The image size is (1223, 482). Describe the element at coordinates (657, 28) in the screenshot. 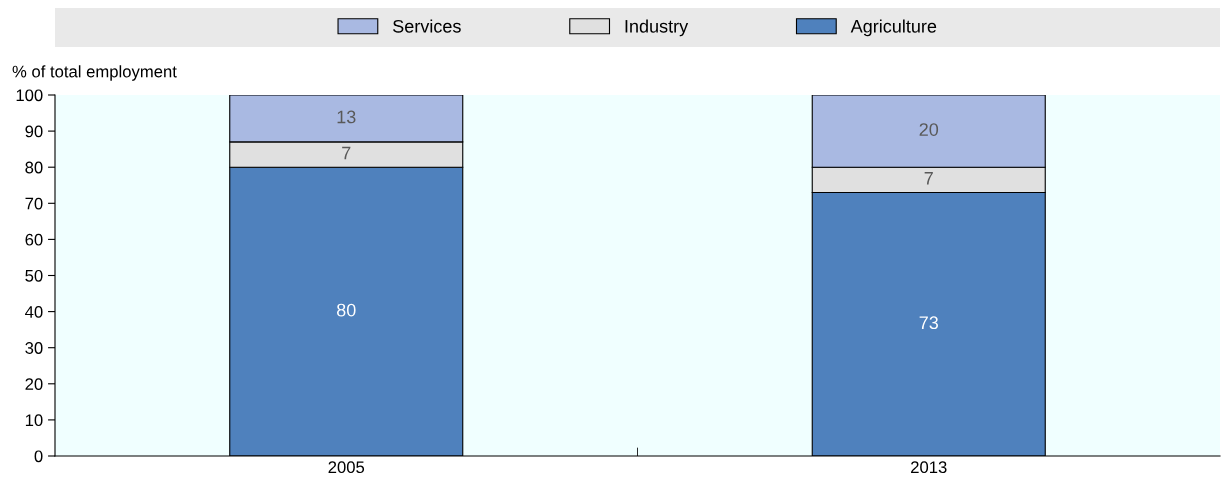

I see `legend-label: Industry` at that location.